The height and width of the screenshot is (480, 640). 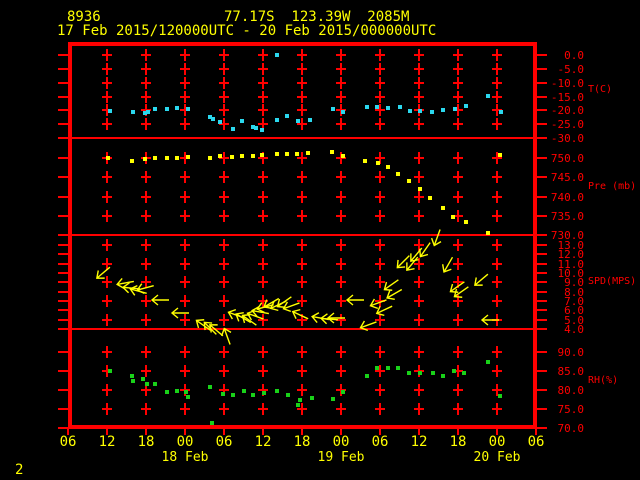 What do you see at coordinates (571, 409) in the screenshot?
I see `y-tick-label: 75.0` at bounding box center [571, 409].